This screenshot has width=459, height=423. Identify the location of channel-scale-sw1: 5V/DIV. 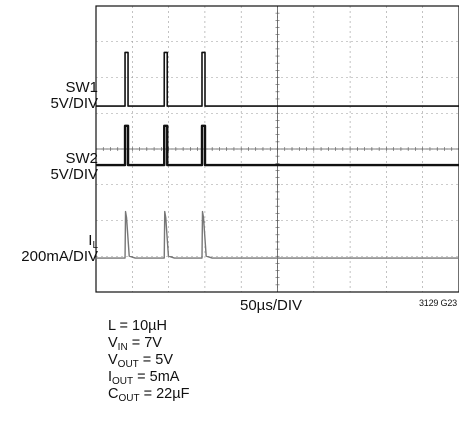
(74, 103).